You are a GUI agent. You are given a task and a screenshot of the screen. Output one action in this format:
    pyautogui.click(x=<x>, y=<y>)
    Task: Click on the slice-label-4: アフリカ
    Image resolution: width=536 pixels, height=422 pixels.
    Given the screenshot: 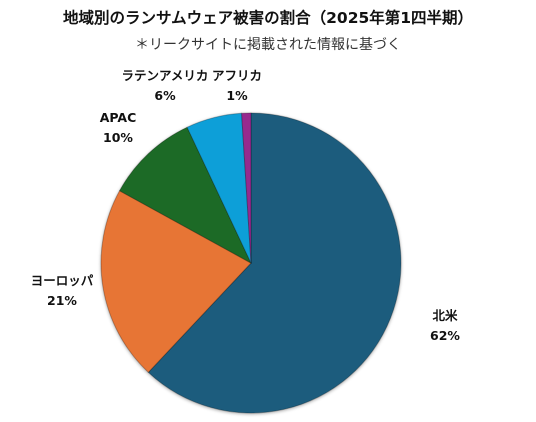 What is the action you would take?
    pyautogui.click(x=237, y=75)
    